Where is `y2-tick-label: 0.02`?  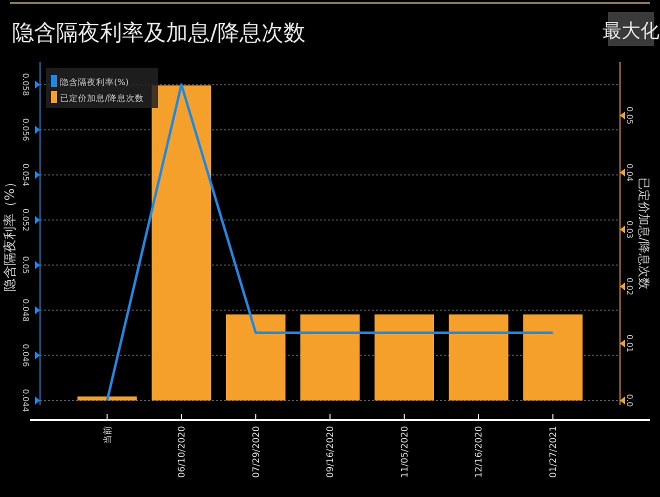 y2-tick-label: 0.02 is located at coordinates (629, 287).